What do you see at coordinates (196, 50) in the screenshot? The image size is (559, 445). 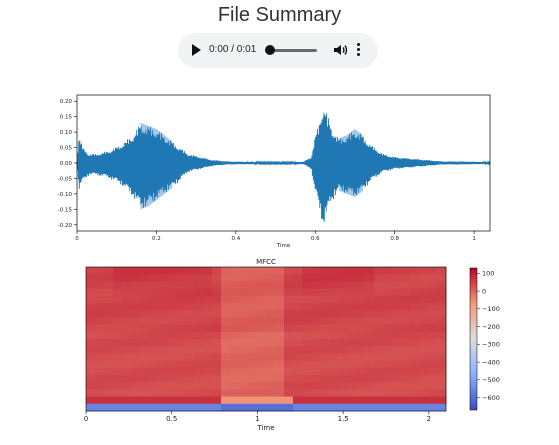 I see `play-icon` at bounding box center [196, 50].